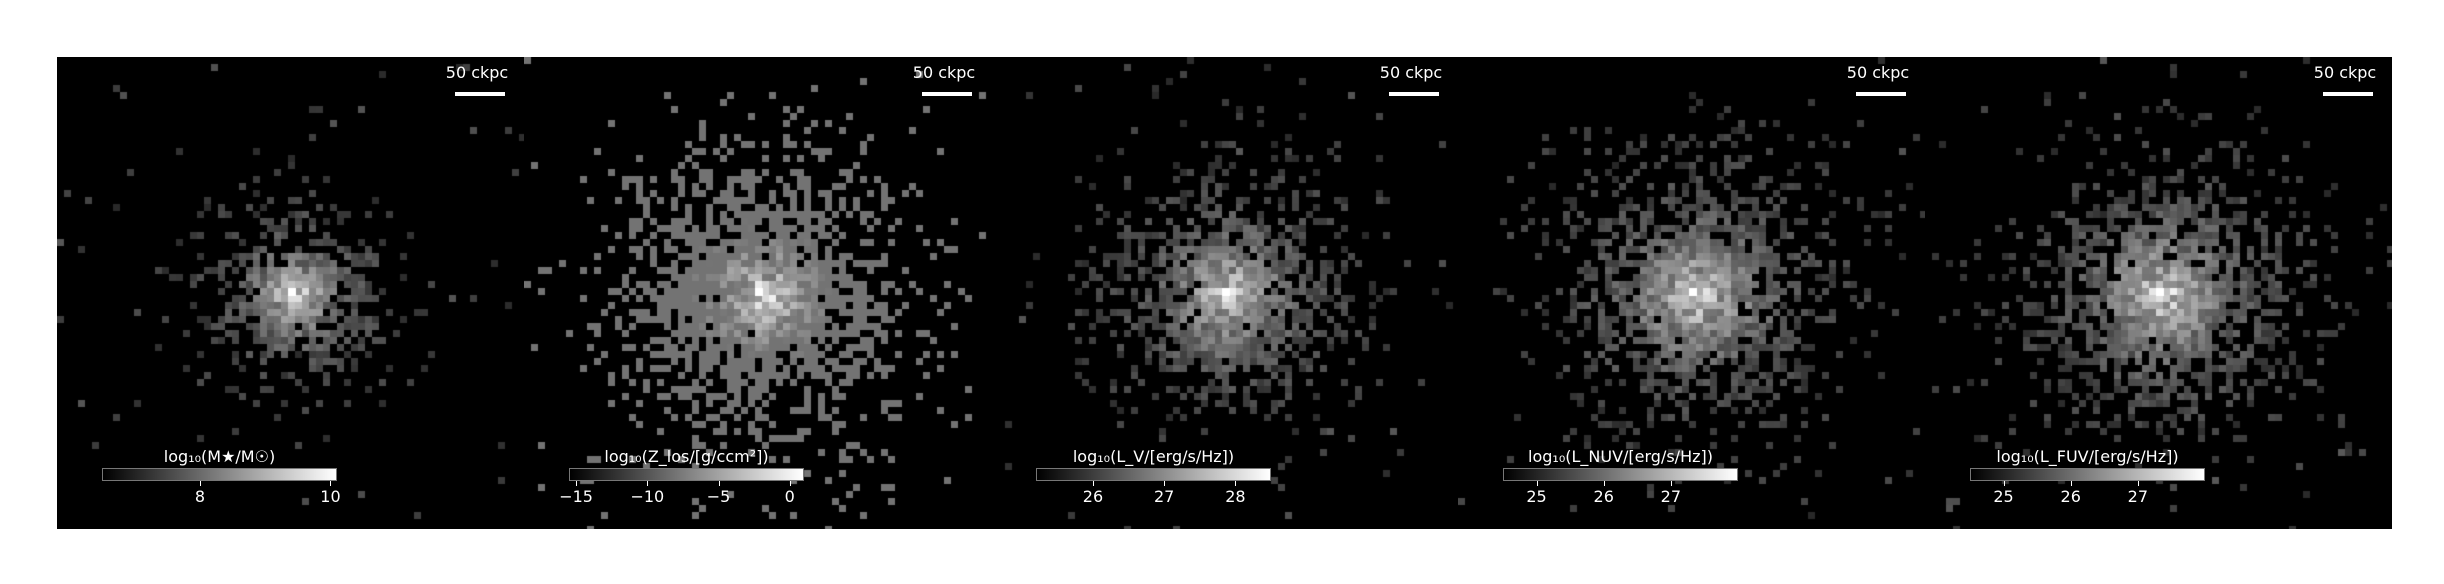  Describe the element at coordinates (219, 456) in the screenshot. I see `colorbar-label: log₁₀(M★/M☉)` at that location.